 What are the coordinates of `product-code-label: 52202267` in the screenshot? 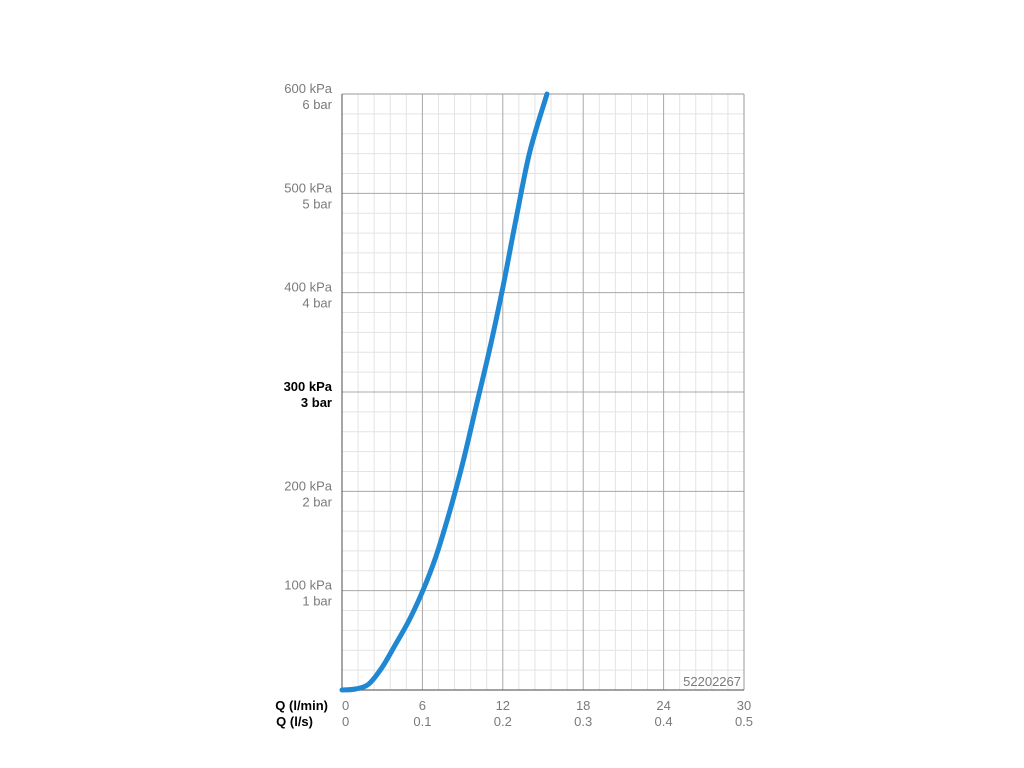 It's located at (712, 681).